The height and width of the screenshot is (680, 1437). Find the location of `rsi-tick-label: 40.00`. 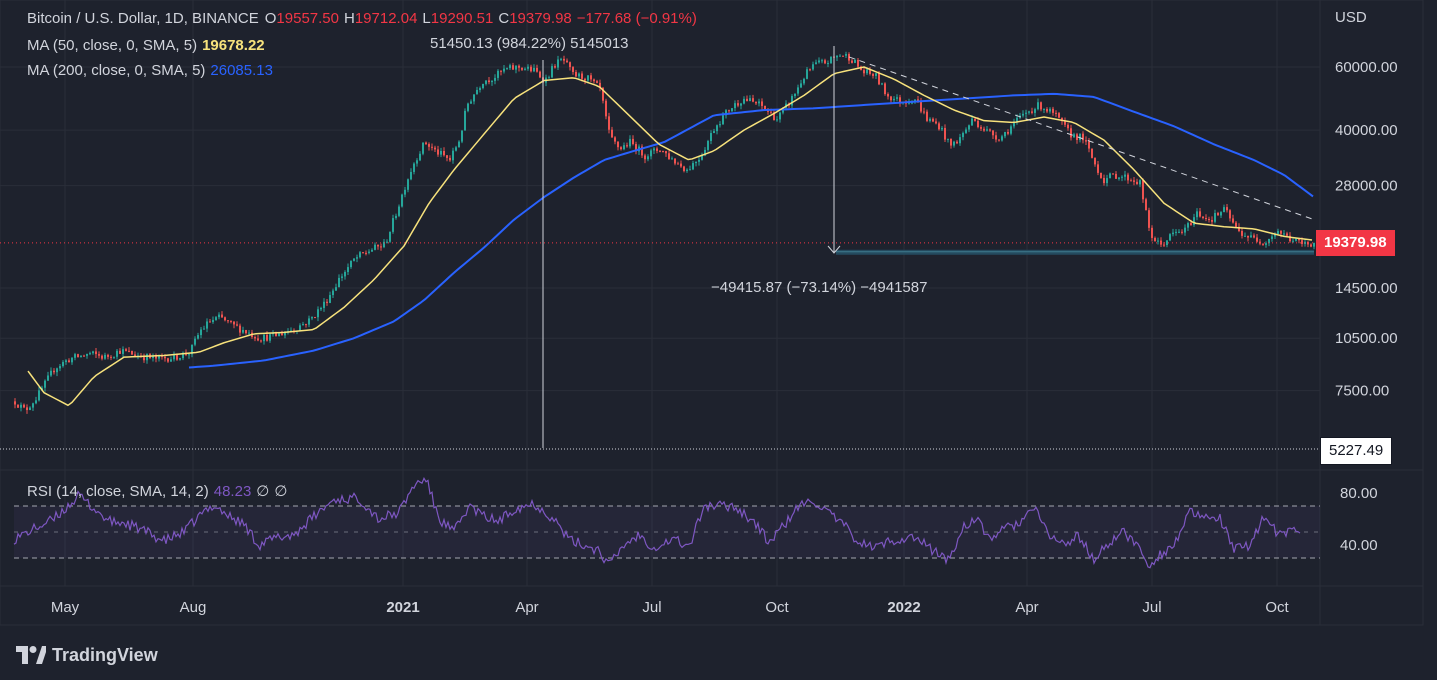

rsi-tick-label: 40.00 is located at coordinates (1359, 545).